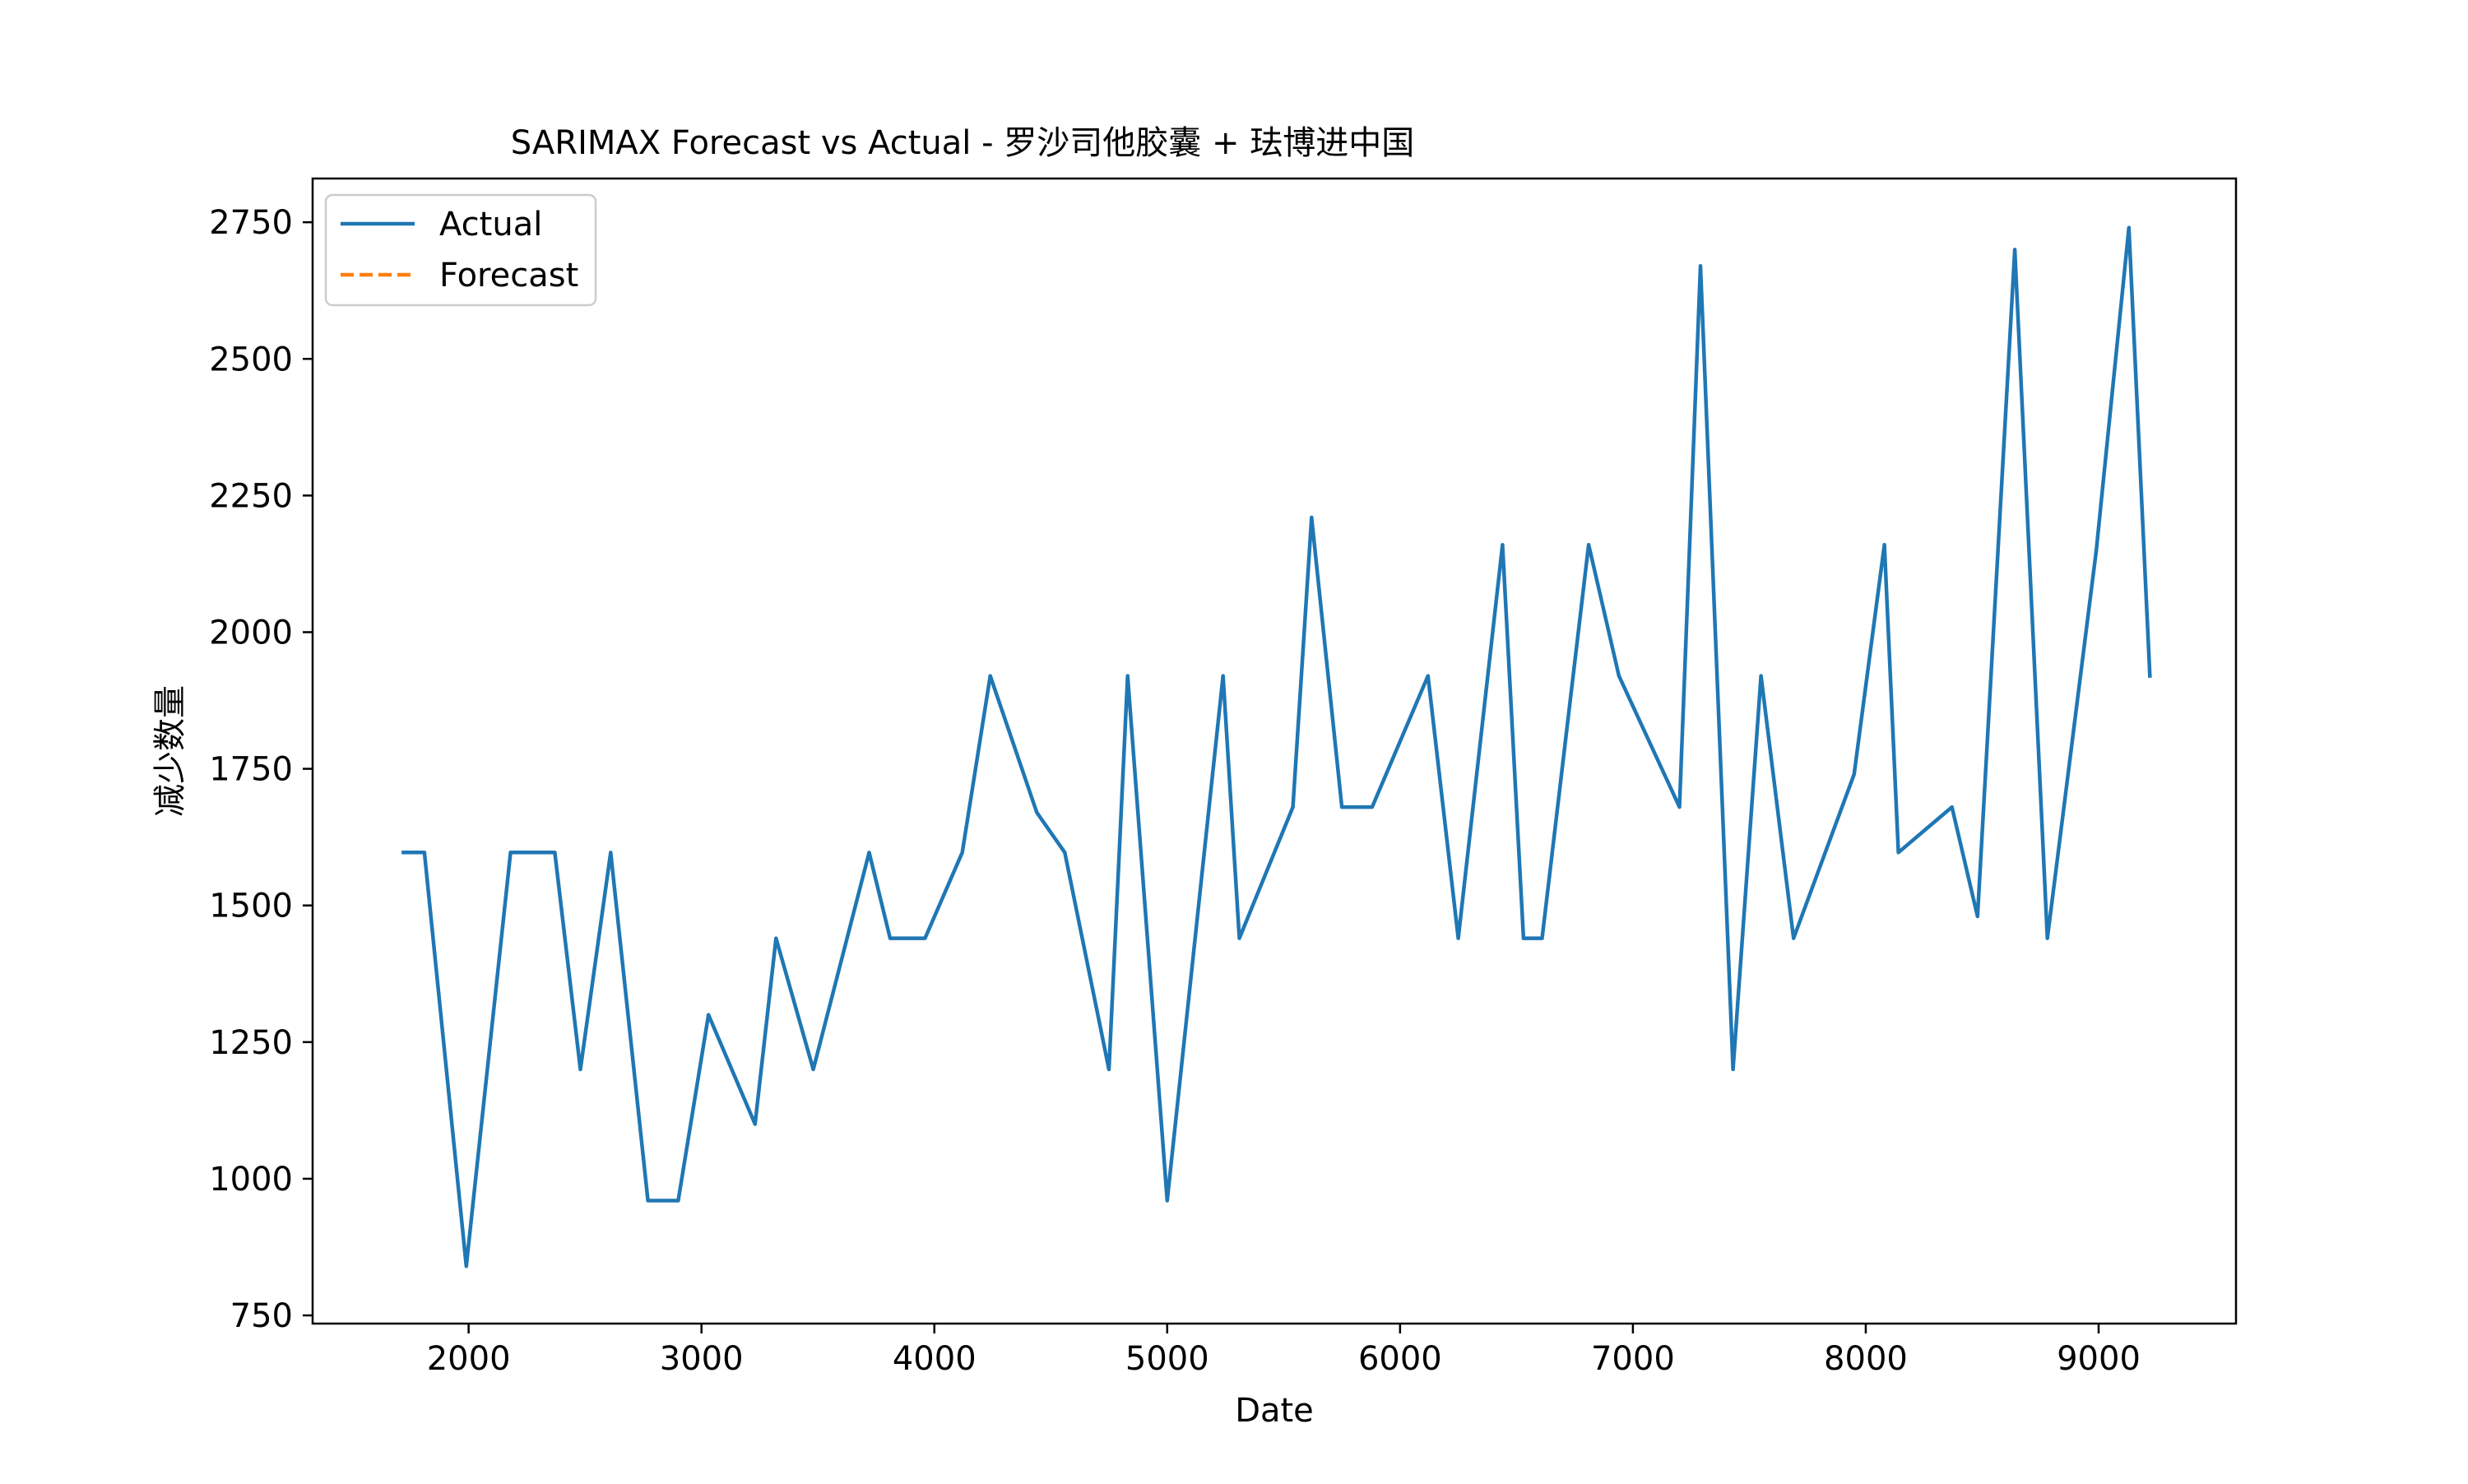  Describe the element at coordinates (1284, 1351) in the screenshot. I see `x-axis-ticks: 2000 3000 4000 5000 6000 7000 8000 9000` at that location.